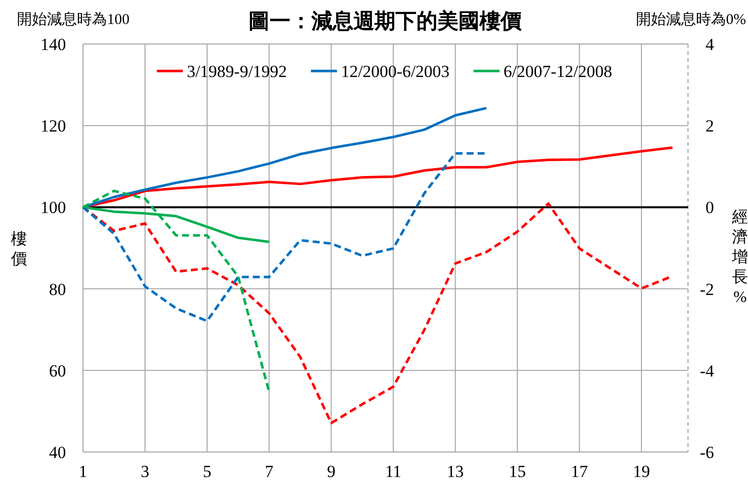 Image resolution: width=748 pixels, height=485 pixels. I want to click on legend-label: 12/2000-6/2003, so click(395, 71).